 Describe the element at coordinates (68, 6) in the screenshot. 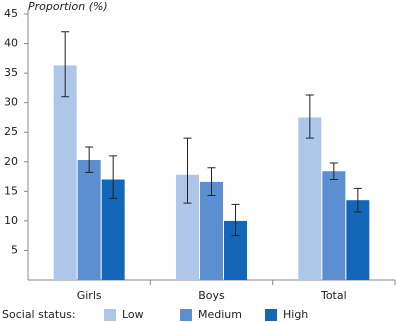

I see `y-axis-label: Proportion (%)` at that location.